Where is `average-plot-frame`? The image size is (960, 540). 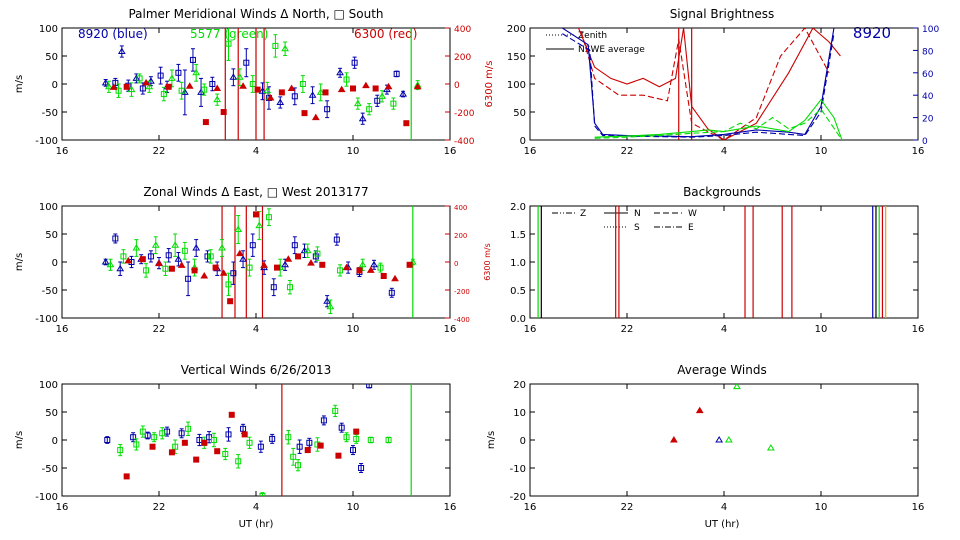
average-plot-frame is located at coordinates (724, 440).